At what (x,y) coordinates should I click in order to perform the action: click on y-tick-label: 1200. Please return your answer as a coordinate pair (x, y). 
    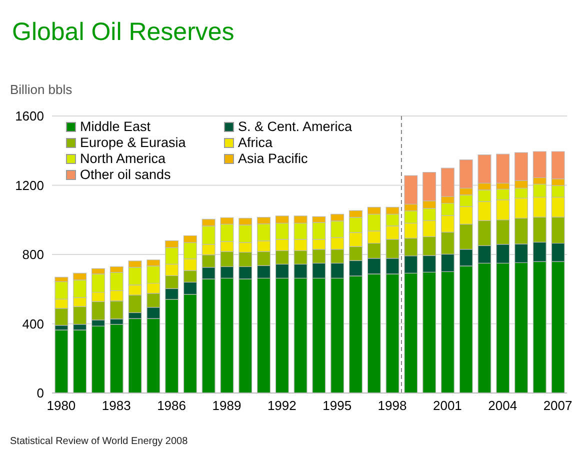
    Looking at the image, I should click on (29, 185).